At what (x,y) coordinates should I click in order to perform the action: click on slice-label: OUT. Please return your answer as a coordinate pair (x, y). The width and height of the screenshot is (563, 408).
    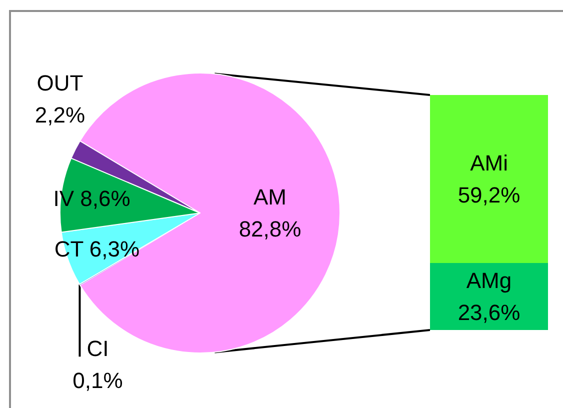
    Looking at the image, I should click on (60, 83).